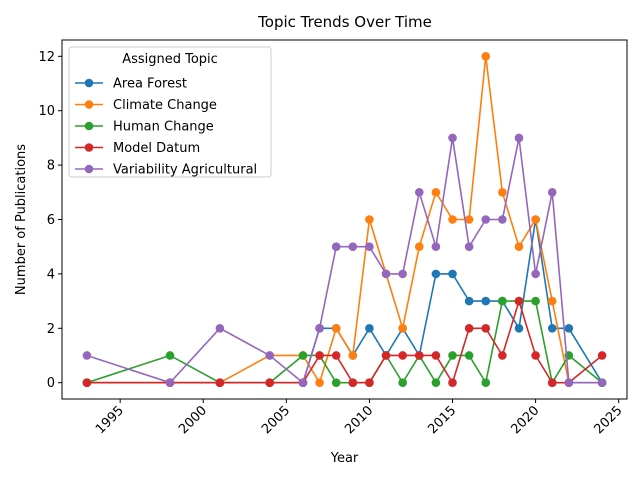  I want to click on x-axis-title: Year, so click(344, 458).